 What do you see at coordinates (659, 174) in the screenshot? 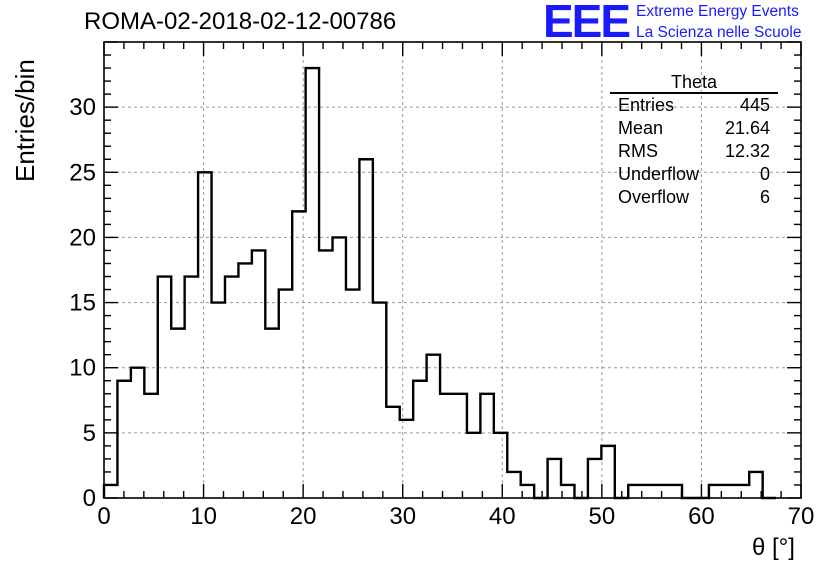
I see `stats-label: Underflow` at bounding box center [659, 174].